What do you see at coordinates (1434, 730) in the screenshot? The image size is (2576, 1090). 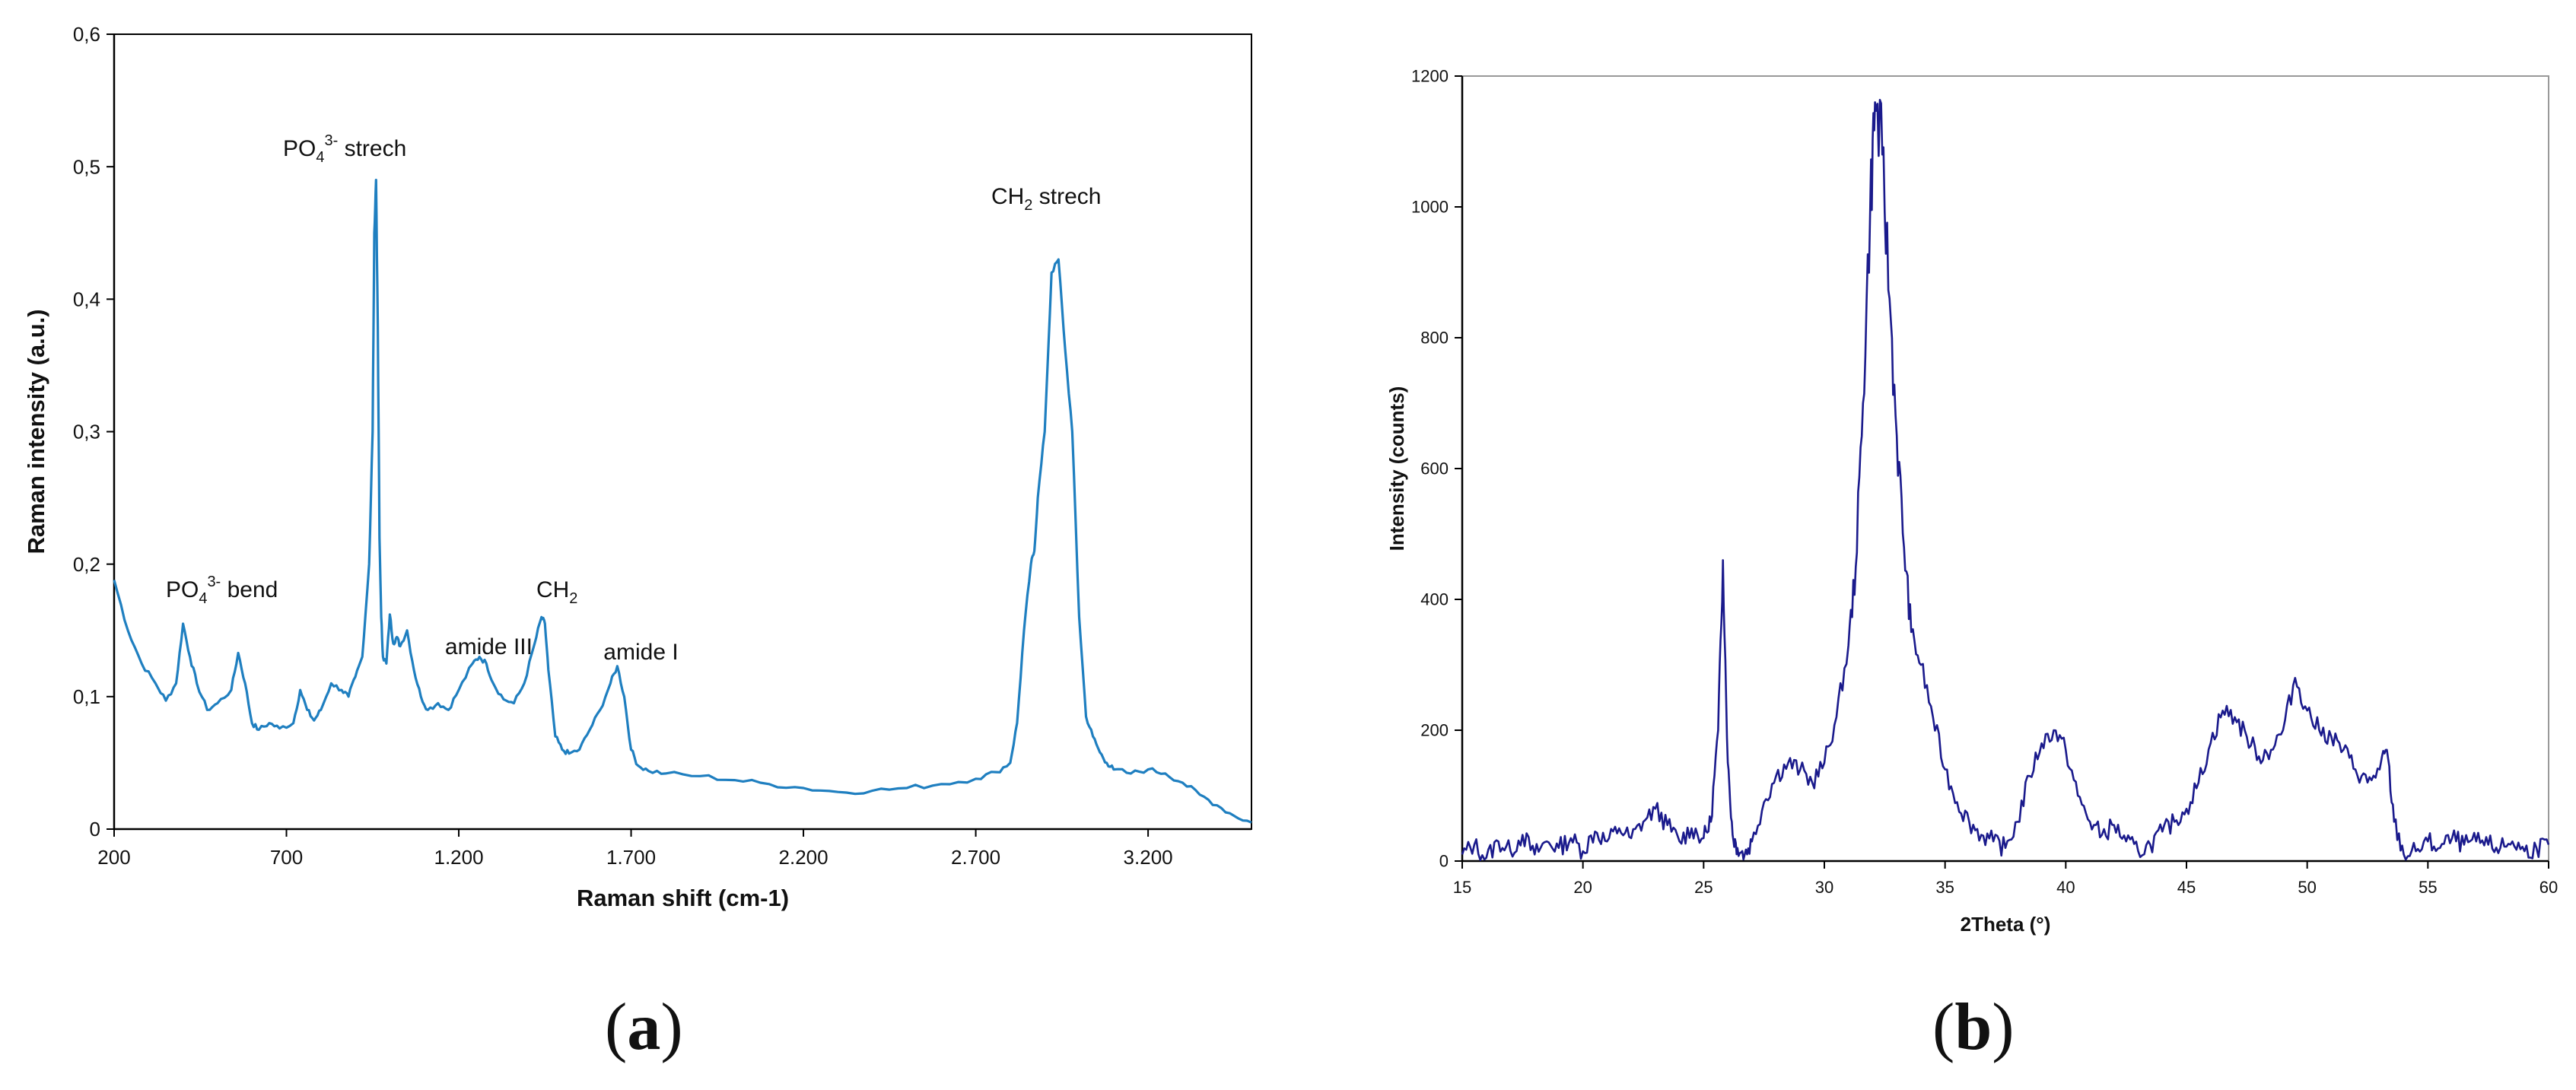 I see `y-tick-label: 200` at bounding box center [1434, 730].